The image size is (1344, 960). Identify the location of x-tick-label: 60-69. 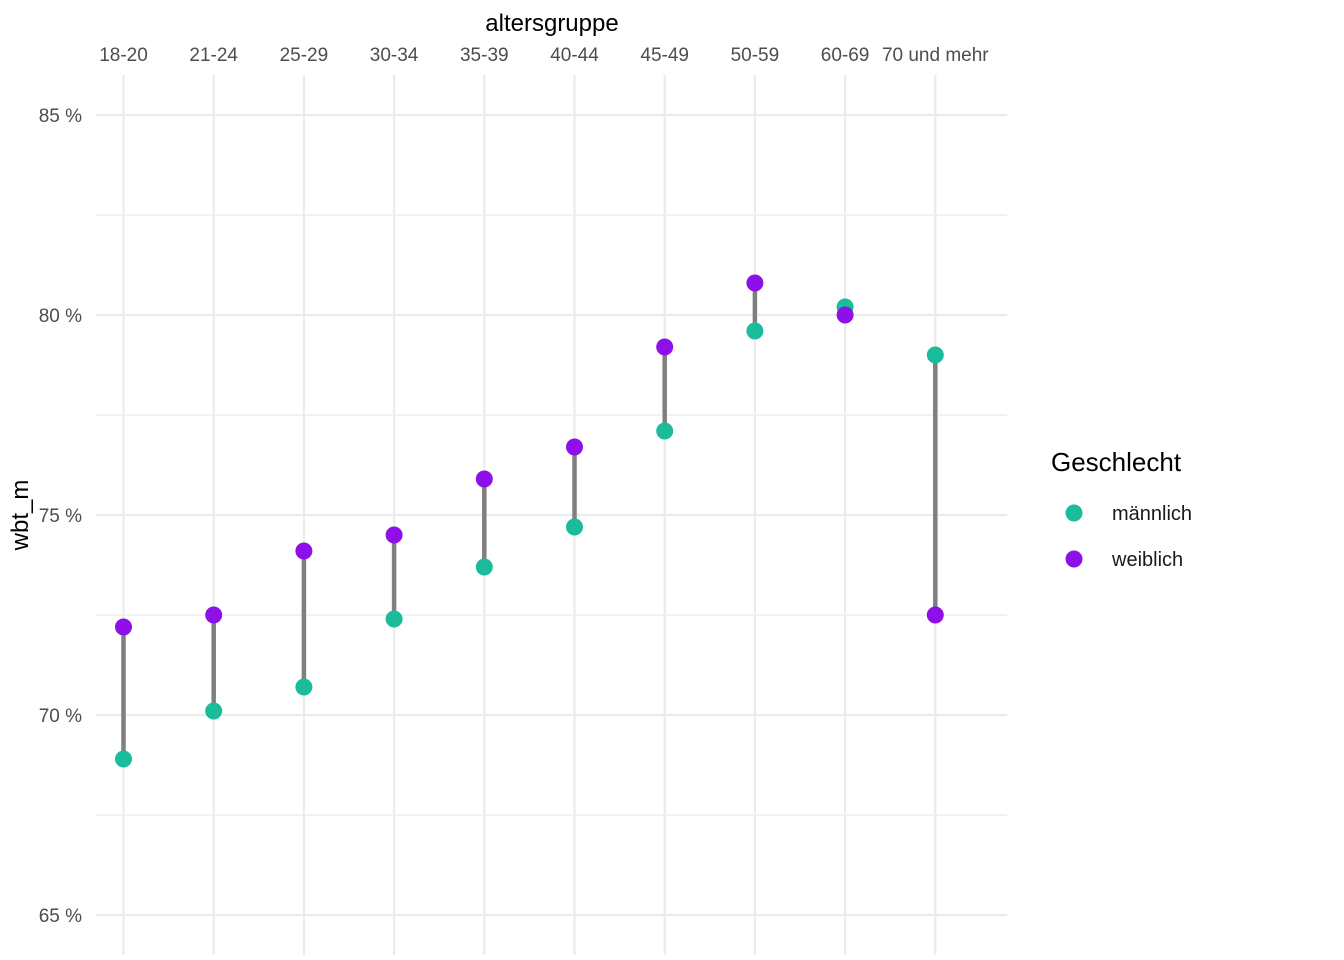
(845, 55).